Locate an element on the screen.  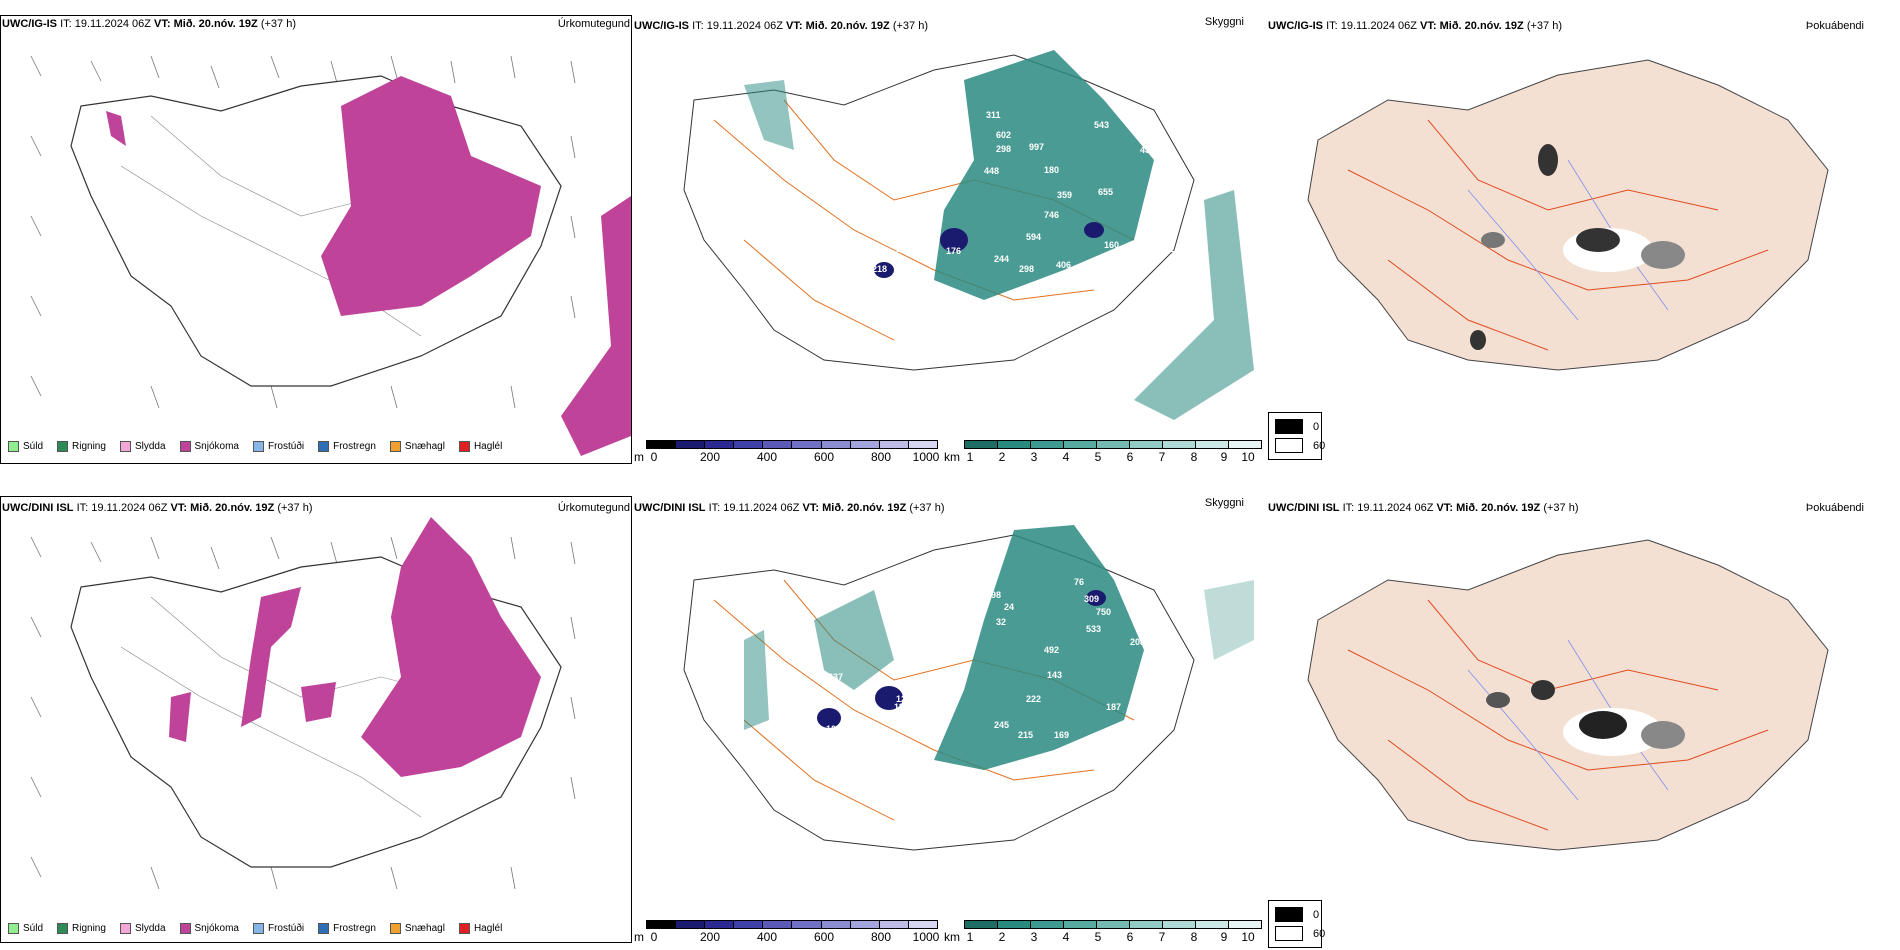
value-label: 498 is located at coordinates (993, 595).